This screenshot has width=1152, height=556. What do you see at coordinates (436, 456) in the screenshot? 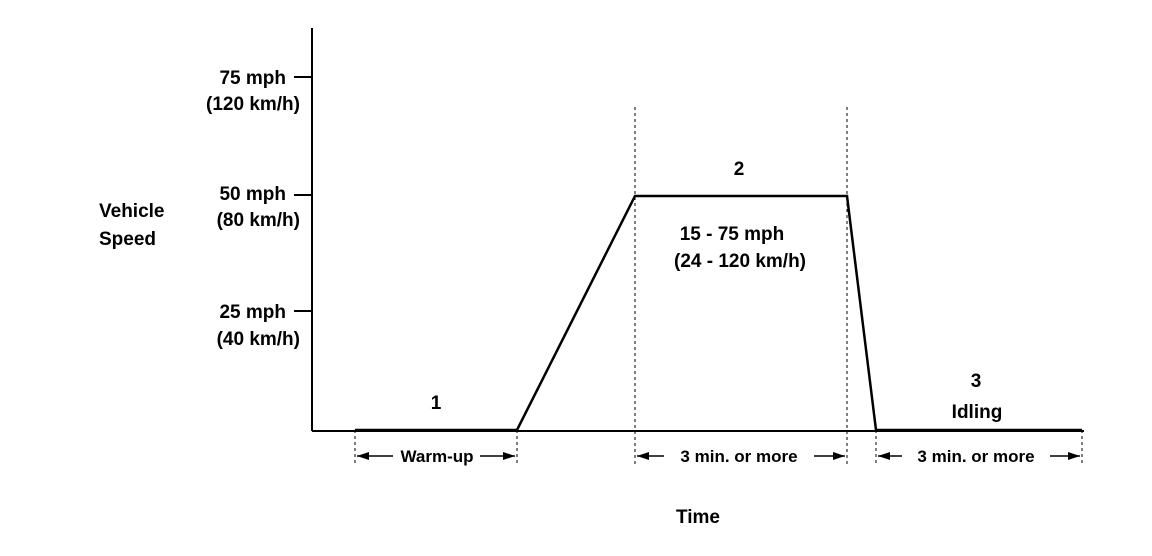
I see `phase1-duration: Warm-up` at bounding box center [436, 456].